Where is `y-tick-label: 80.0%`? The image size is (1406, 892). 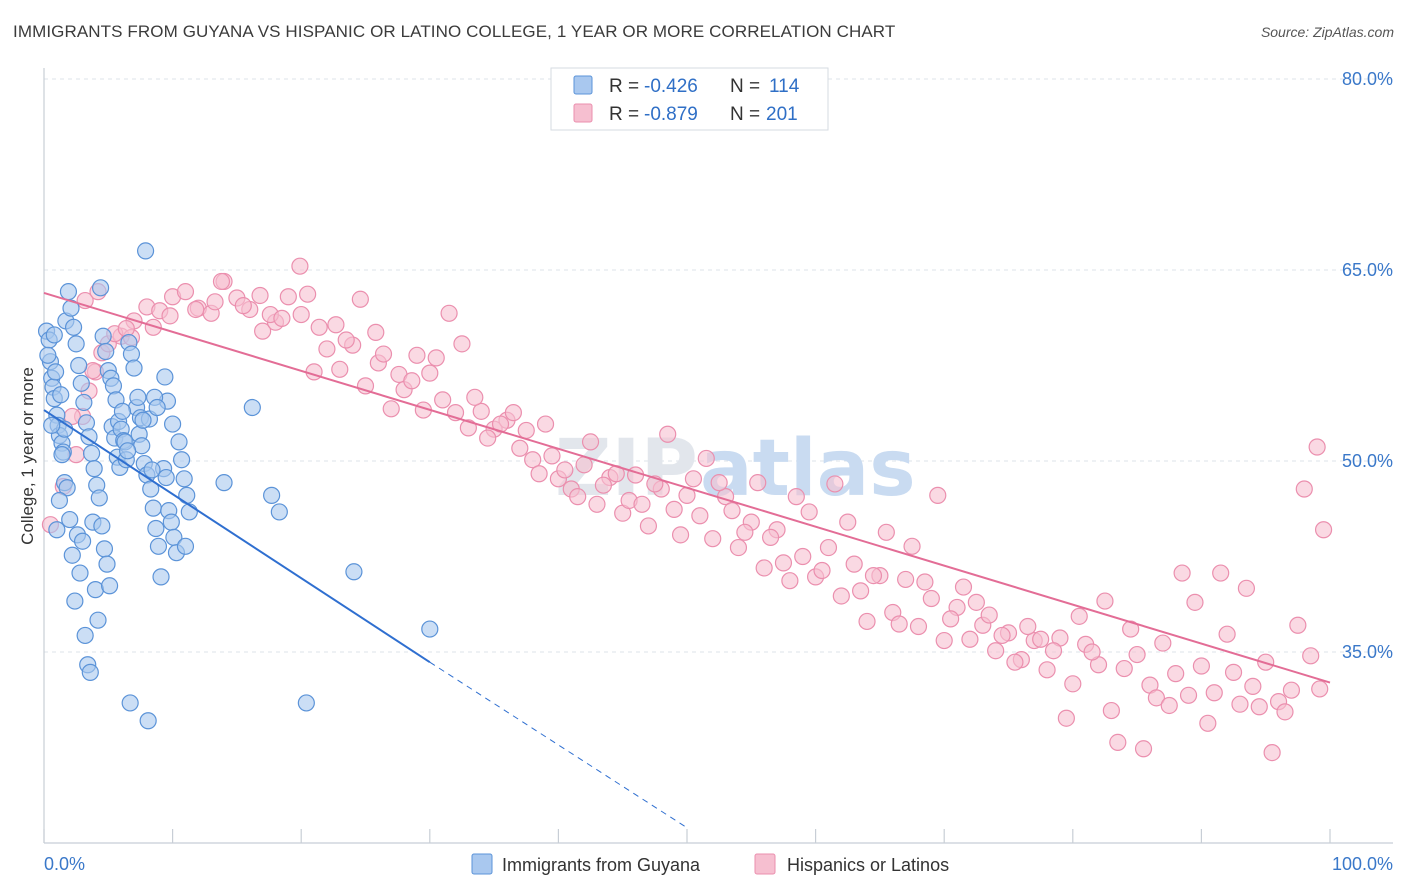 y-tick-label: 80.0% is located at coordinates (1367, 79).